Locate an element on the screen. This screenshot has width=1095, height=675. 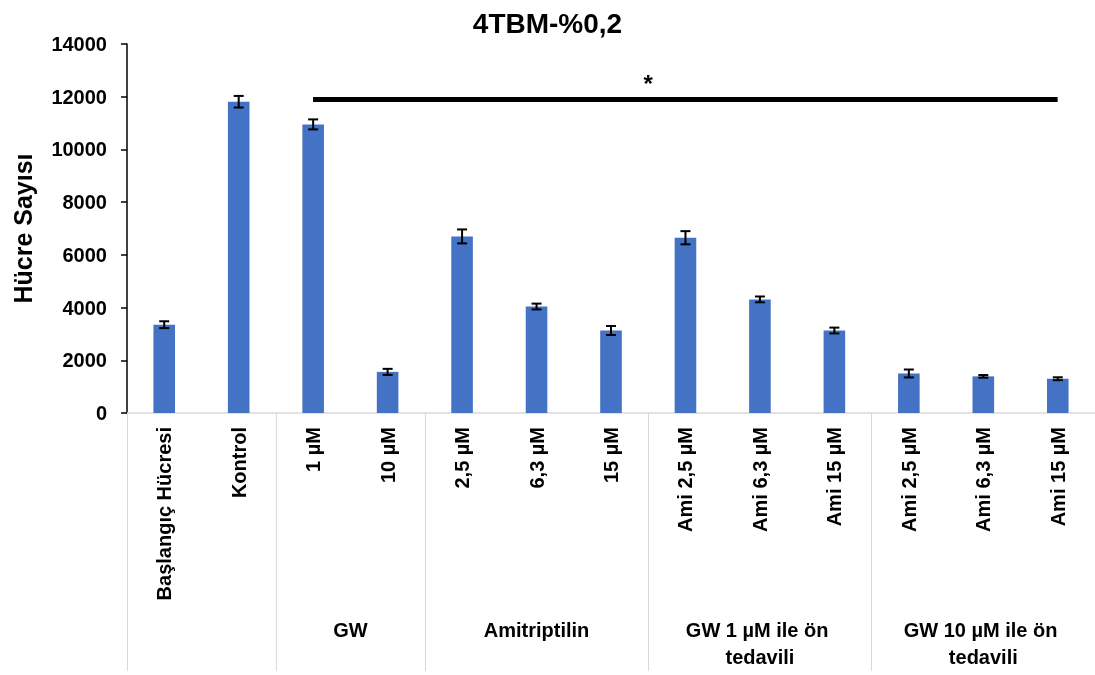
x-tick-label: 6,3 µM is located at coordinates (536, 458).